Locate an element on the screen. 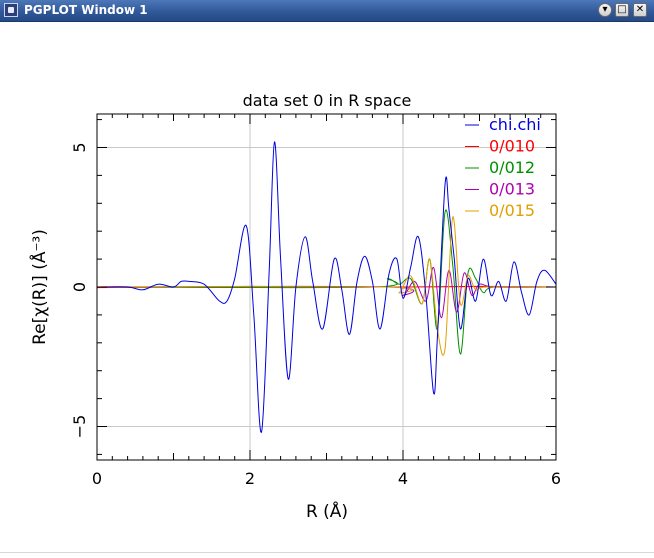  legend-entry-label: 0/013 is located at coordinates (512, 189).